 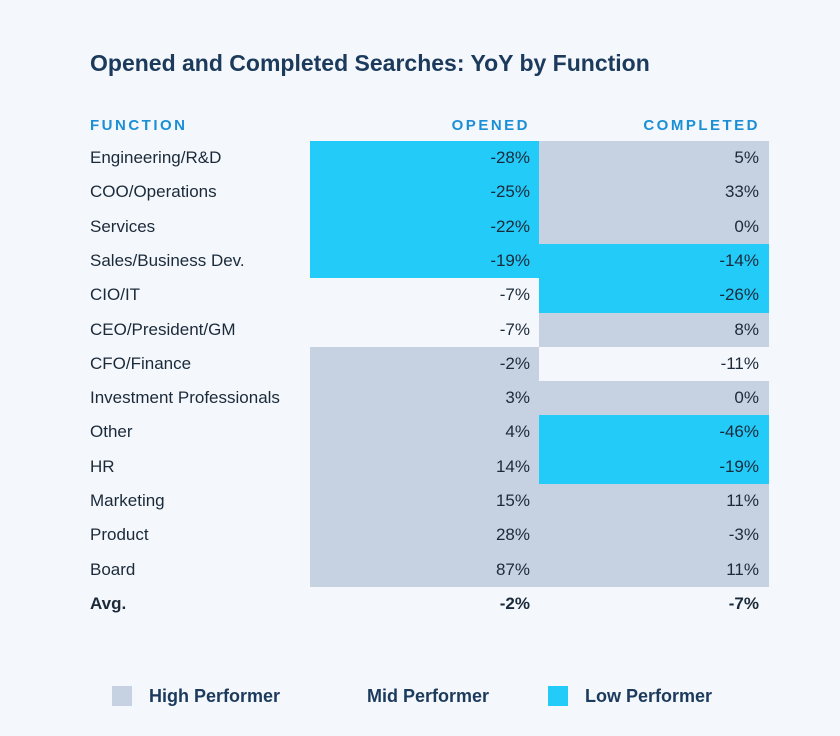 I want to click on table-row: COO/Operations -25% 33%, so click(x=420, y=192).